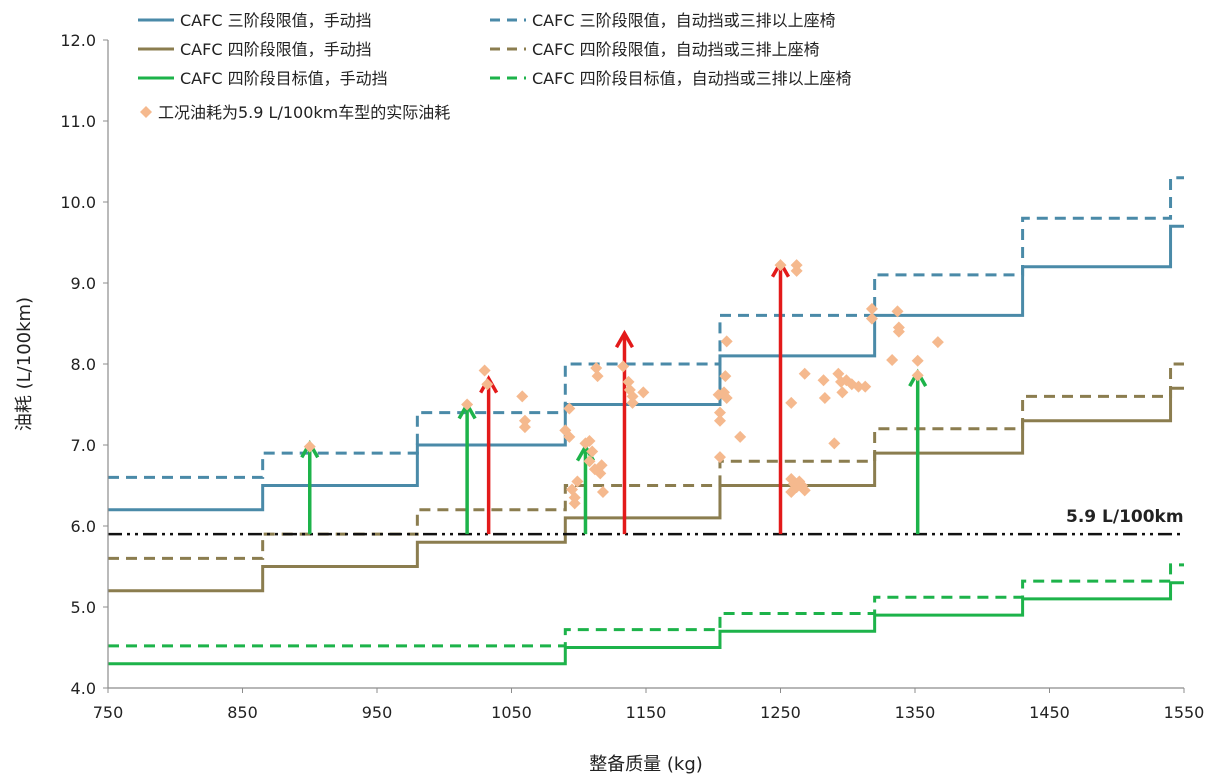  Describe the element at coordinates (83, 526) in the screenshot. I see `y-tick-label-2: 6.0` at that location.